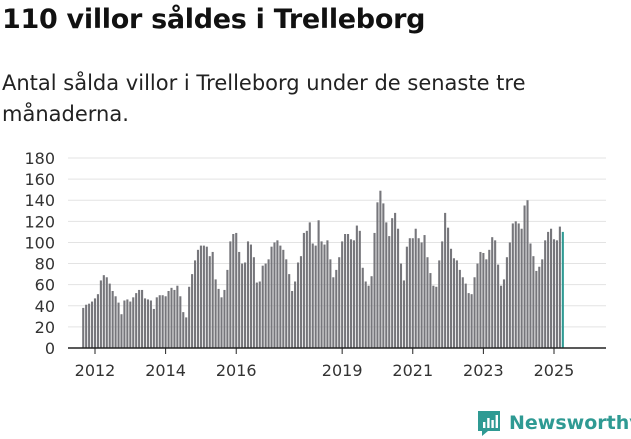 This screenshot has height=439, width=631. What do you see at coordinates (214, 19) in the screenshot?
I see `chart-title: 110 villor såldes i Trelleborg` at bounding box center [214, 19].